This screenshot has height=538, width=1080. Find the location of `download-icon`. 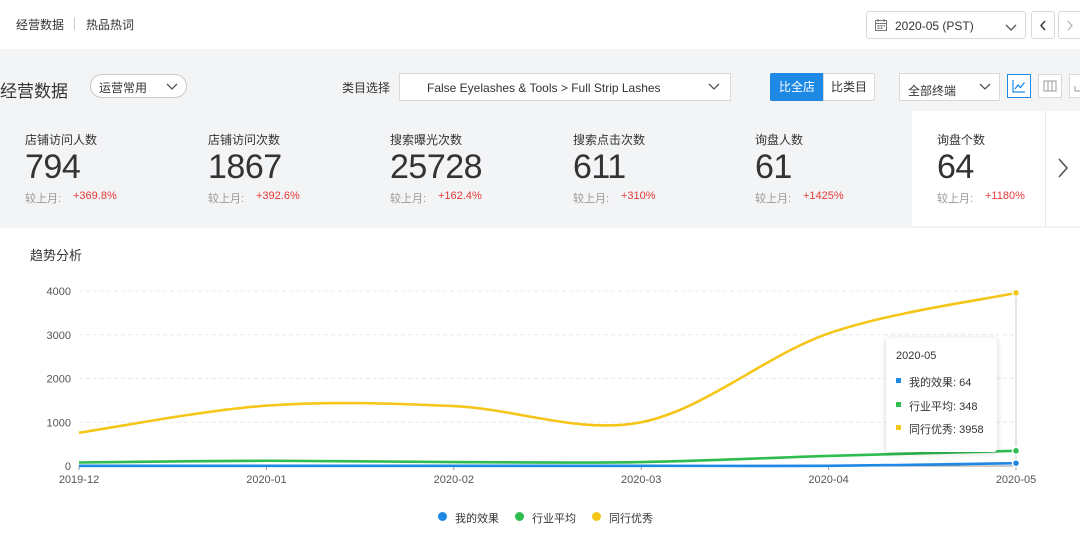

download-icon is located at coordinates (1077, 89).